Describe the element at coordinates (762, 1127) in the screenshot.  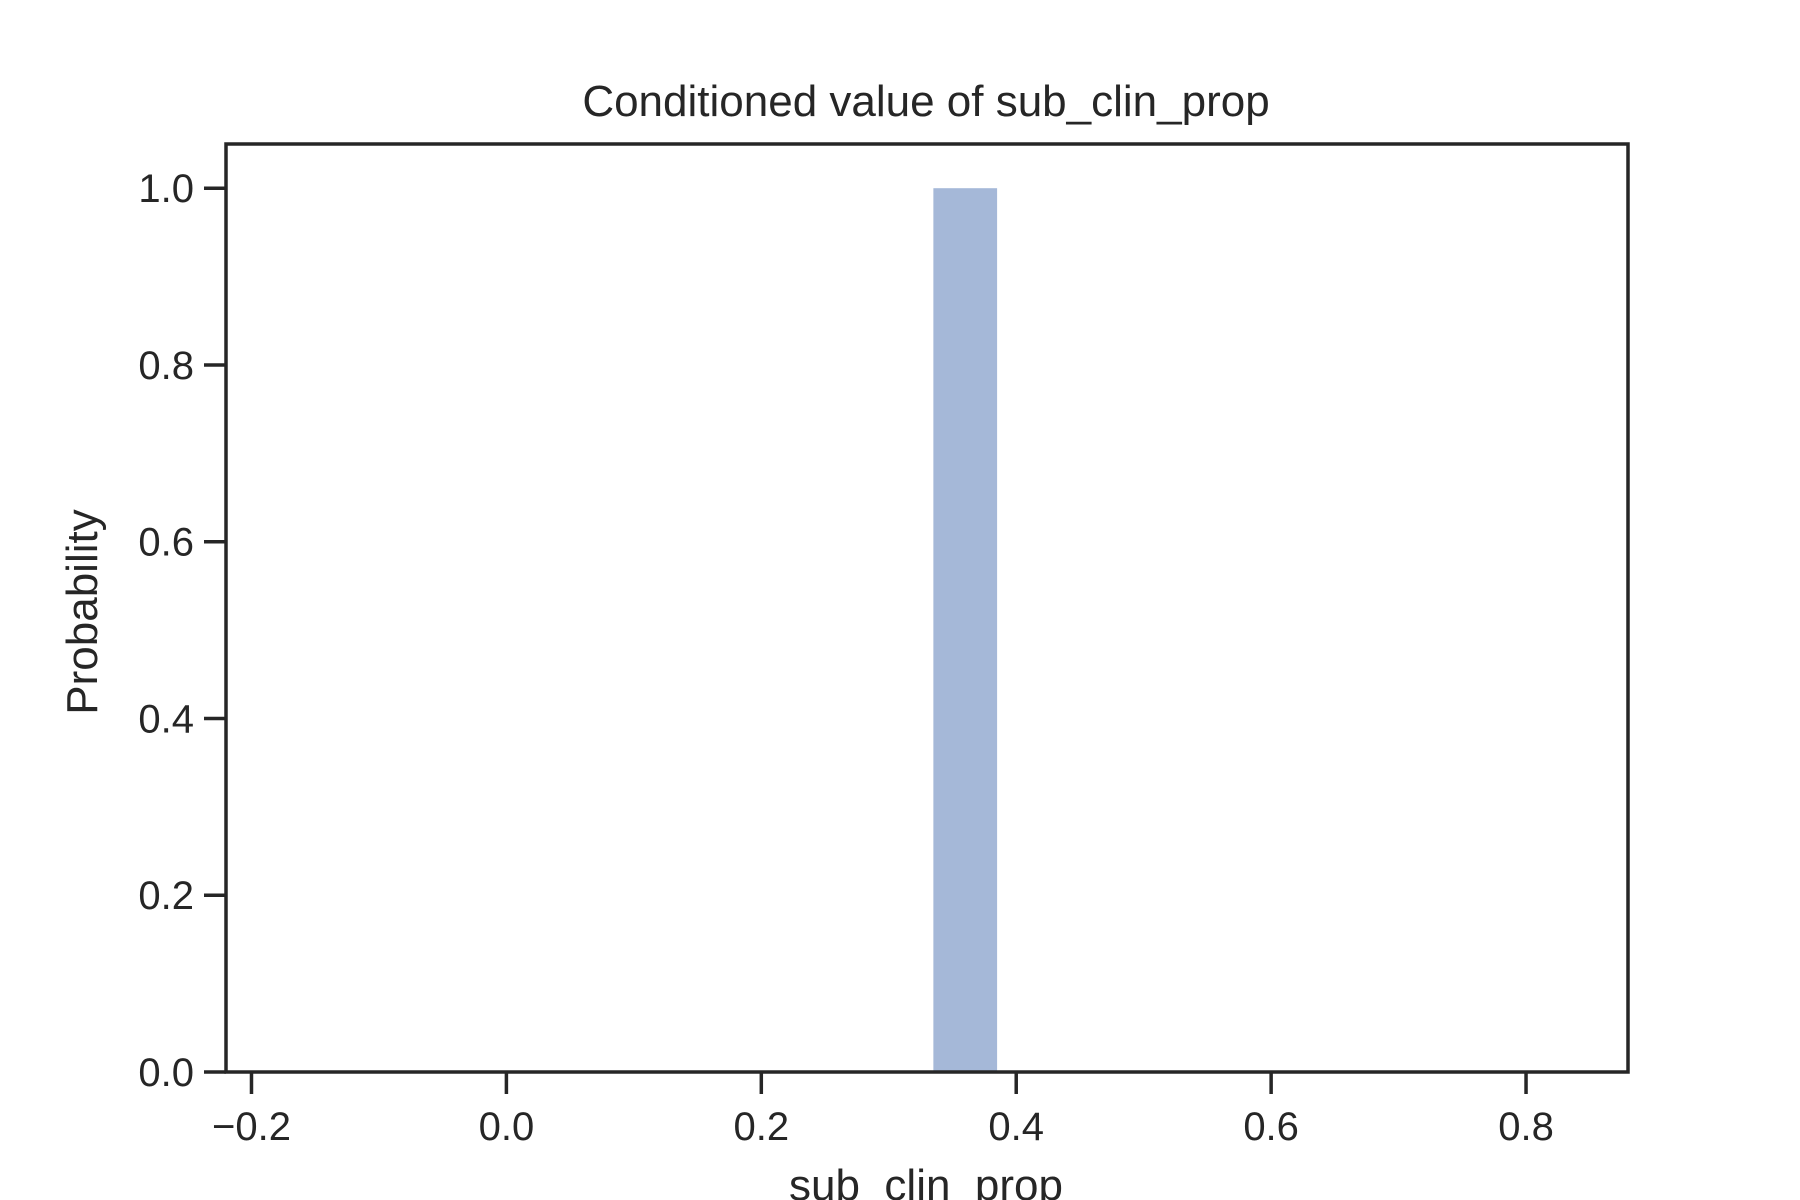
I see `x-tick-label: 0.2` at that location.